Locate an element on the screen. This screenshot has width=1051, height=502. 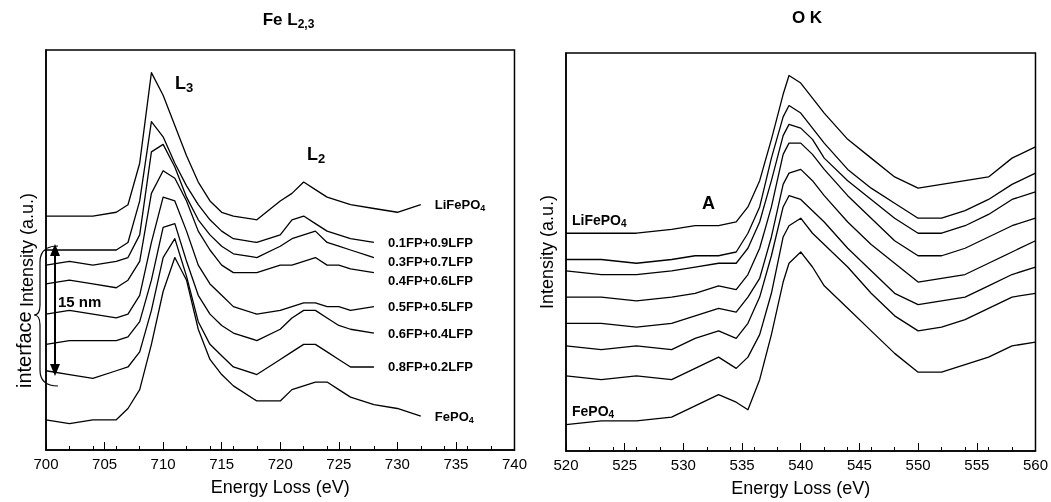
x-tick-label: 730 is located at coordinates (397, 463).